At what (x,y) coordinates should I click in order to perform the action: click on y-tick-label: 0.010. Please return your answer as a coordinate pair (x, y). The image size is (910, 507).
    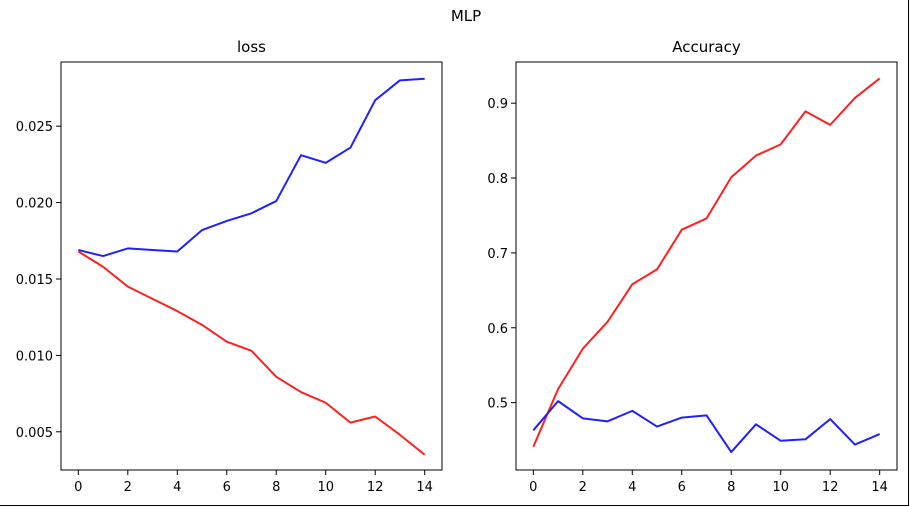
    Looking at the image, I should click on (34, 356).